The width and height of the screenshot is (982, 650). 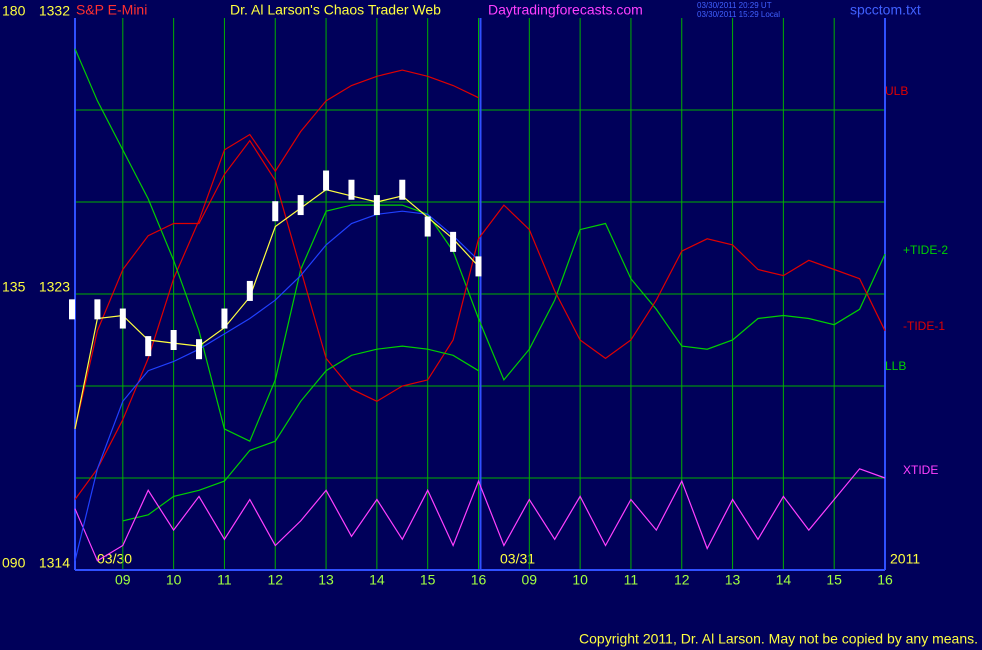 I want to click on y-tick-label: 1332, so click(x=54, y=11).